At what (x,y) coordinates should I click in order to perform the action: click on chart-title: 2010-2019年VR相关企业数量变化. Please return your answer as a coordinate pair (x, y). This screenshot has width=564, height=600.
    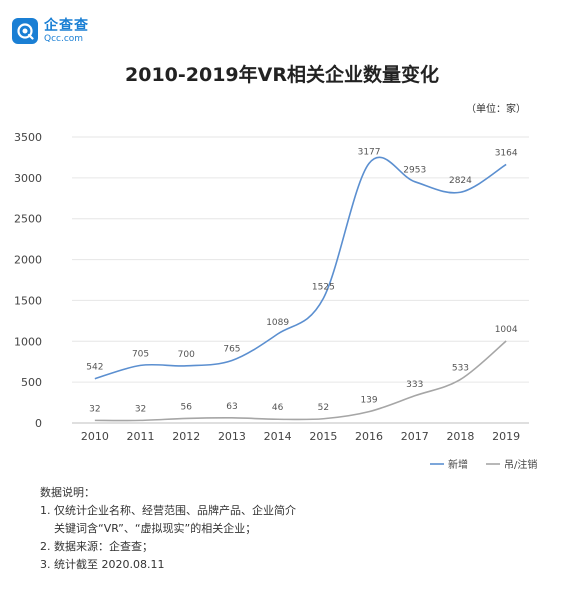
    Looking at the image, I should click on (282, 75).